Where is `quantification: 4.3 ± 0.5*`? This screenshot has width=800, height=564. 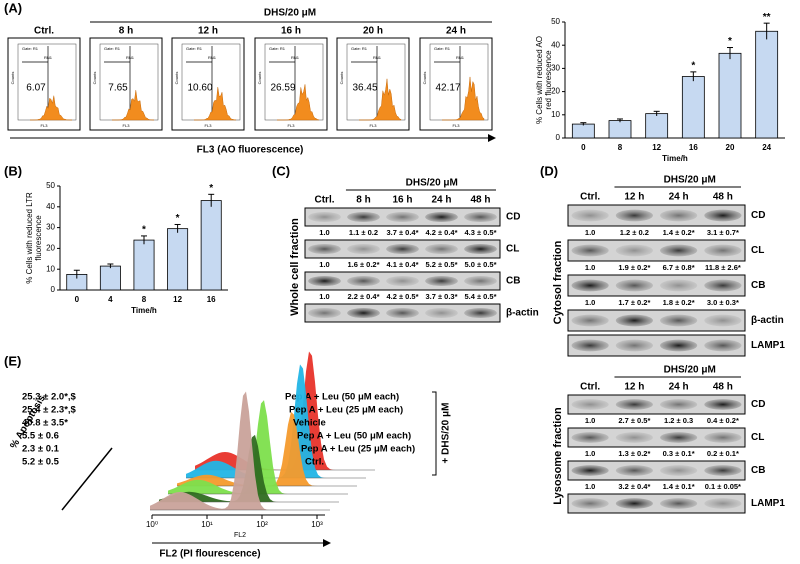 quantification: 4.3 ± 0.5* is located at coordinates (480, 232).